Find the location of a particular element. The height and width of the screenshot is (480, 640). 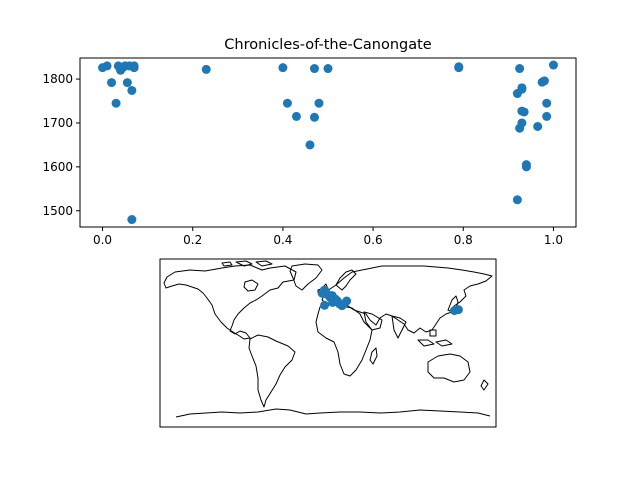

arctic-islands-outline is located at coordinates (247, 263).